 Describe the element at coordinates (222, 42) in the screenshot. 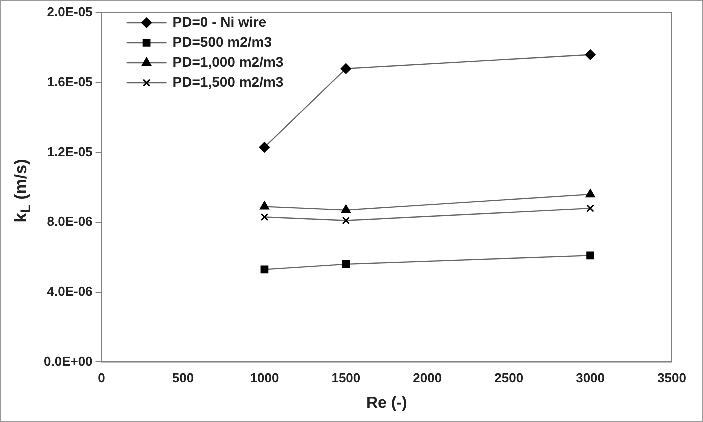

I see `legend-label: PD=500 m2/m3` at that location.